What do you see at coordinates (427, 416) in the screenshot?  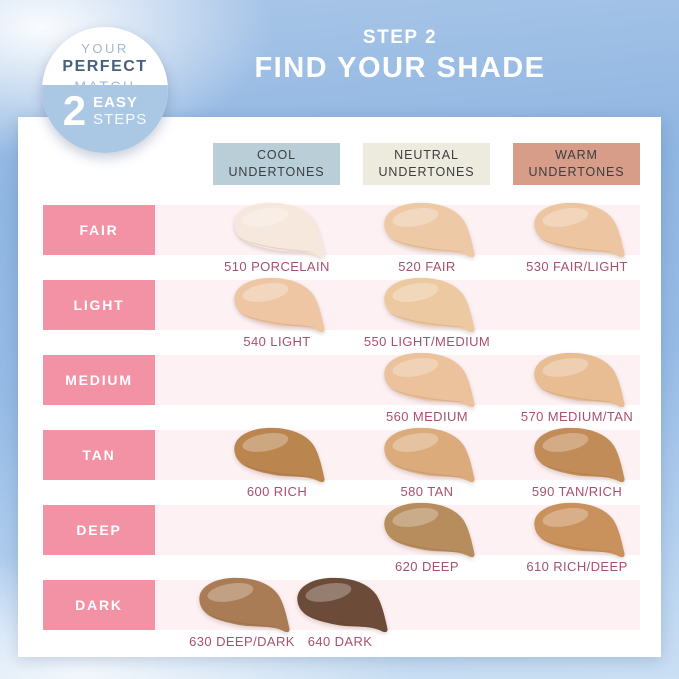 I see `shade-label-560: 560 MEDIUM` at bounding box center [427, 416].